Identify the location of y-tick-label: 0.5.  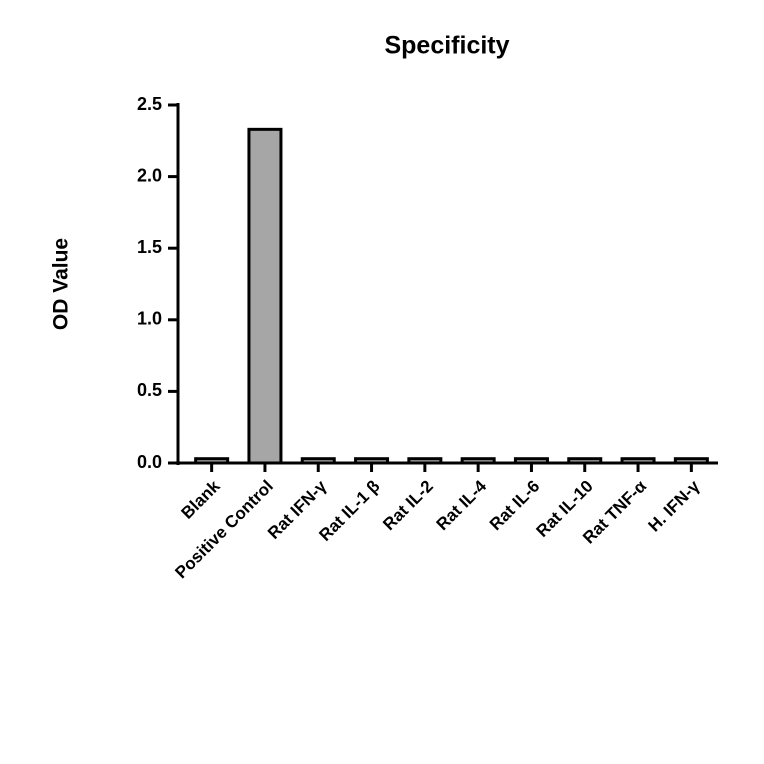
(149, 390).